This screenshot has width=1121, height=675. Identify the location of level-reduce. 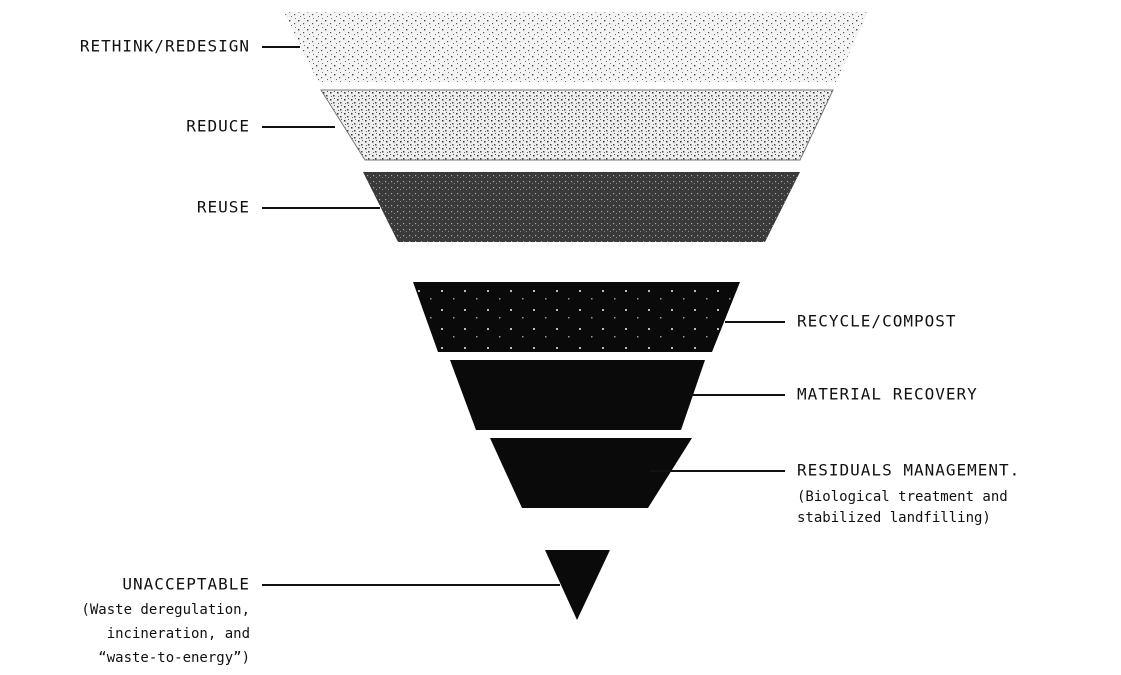
(577, 125).